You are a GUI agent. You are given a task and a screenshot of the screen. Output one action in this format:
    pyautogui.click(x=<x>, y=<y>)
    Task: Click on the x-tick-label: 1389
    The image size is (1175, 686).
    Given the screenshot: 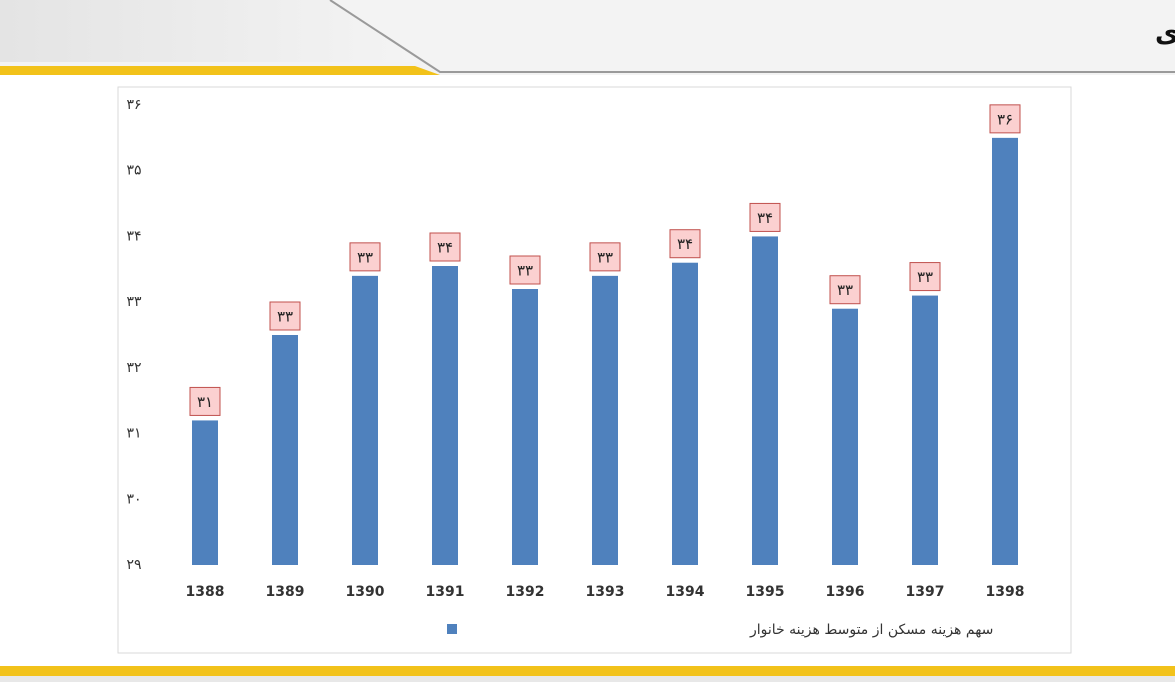 What is the action you would take?
    pyautogui.click(x=285, y=592)
    